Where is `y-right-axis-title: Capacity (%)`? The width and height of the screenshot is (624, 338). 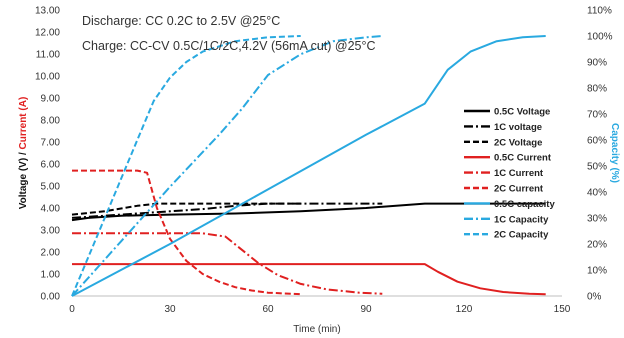 y-right-axis-title: Capacity (%) is located at coordinates (614, 153).